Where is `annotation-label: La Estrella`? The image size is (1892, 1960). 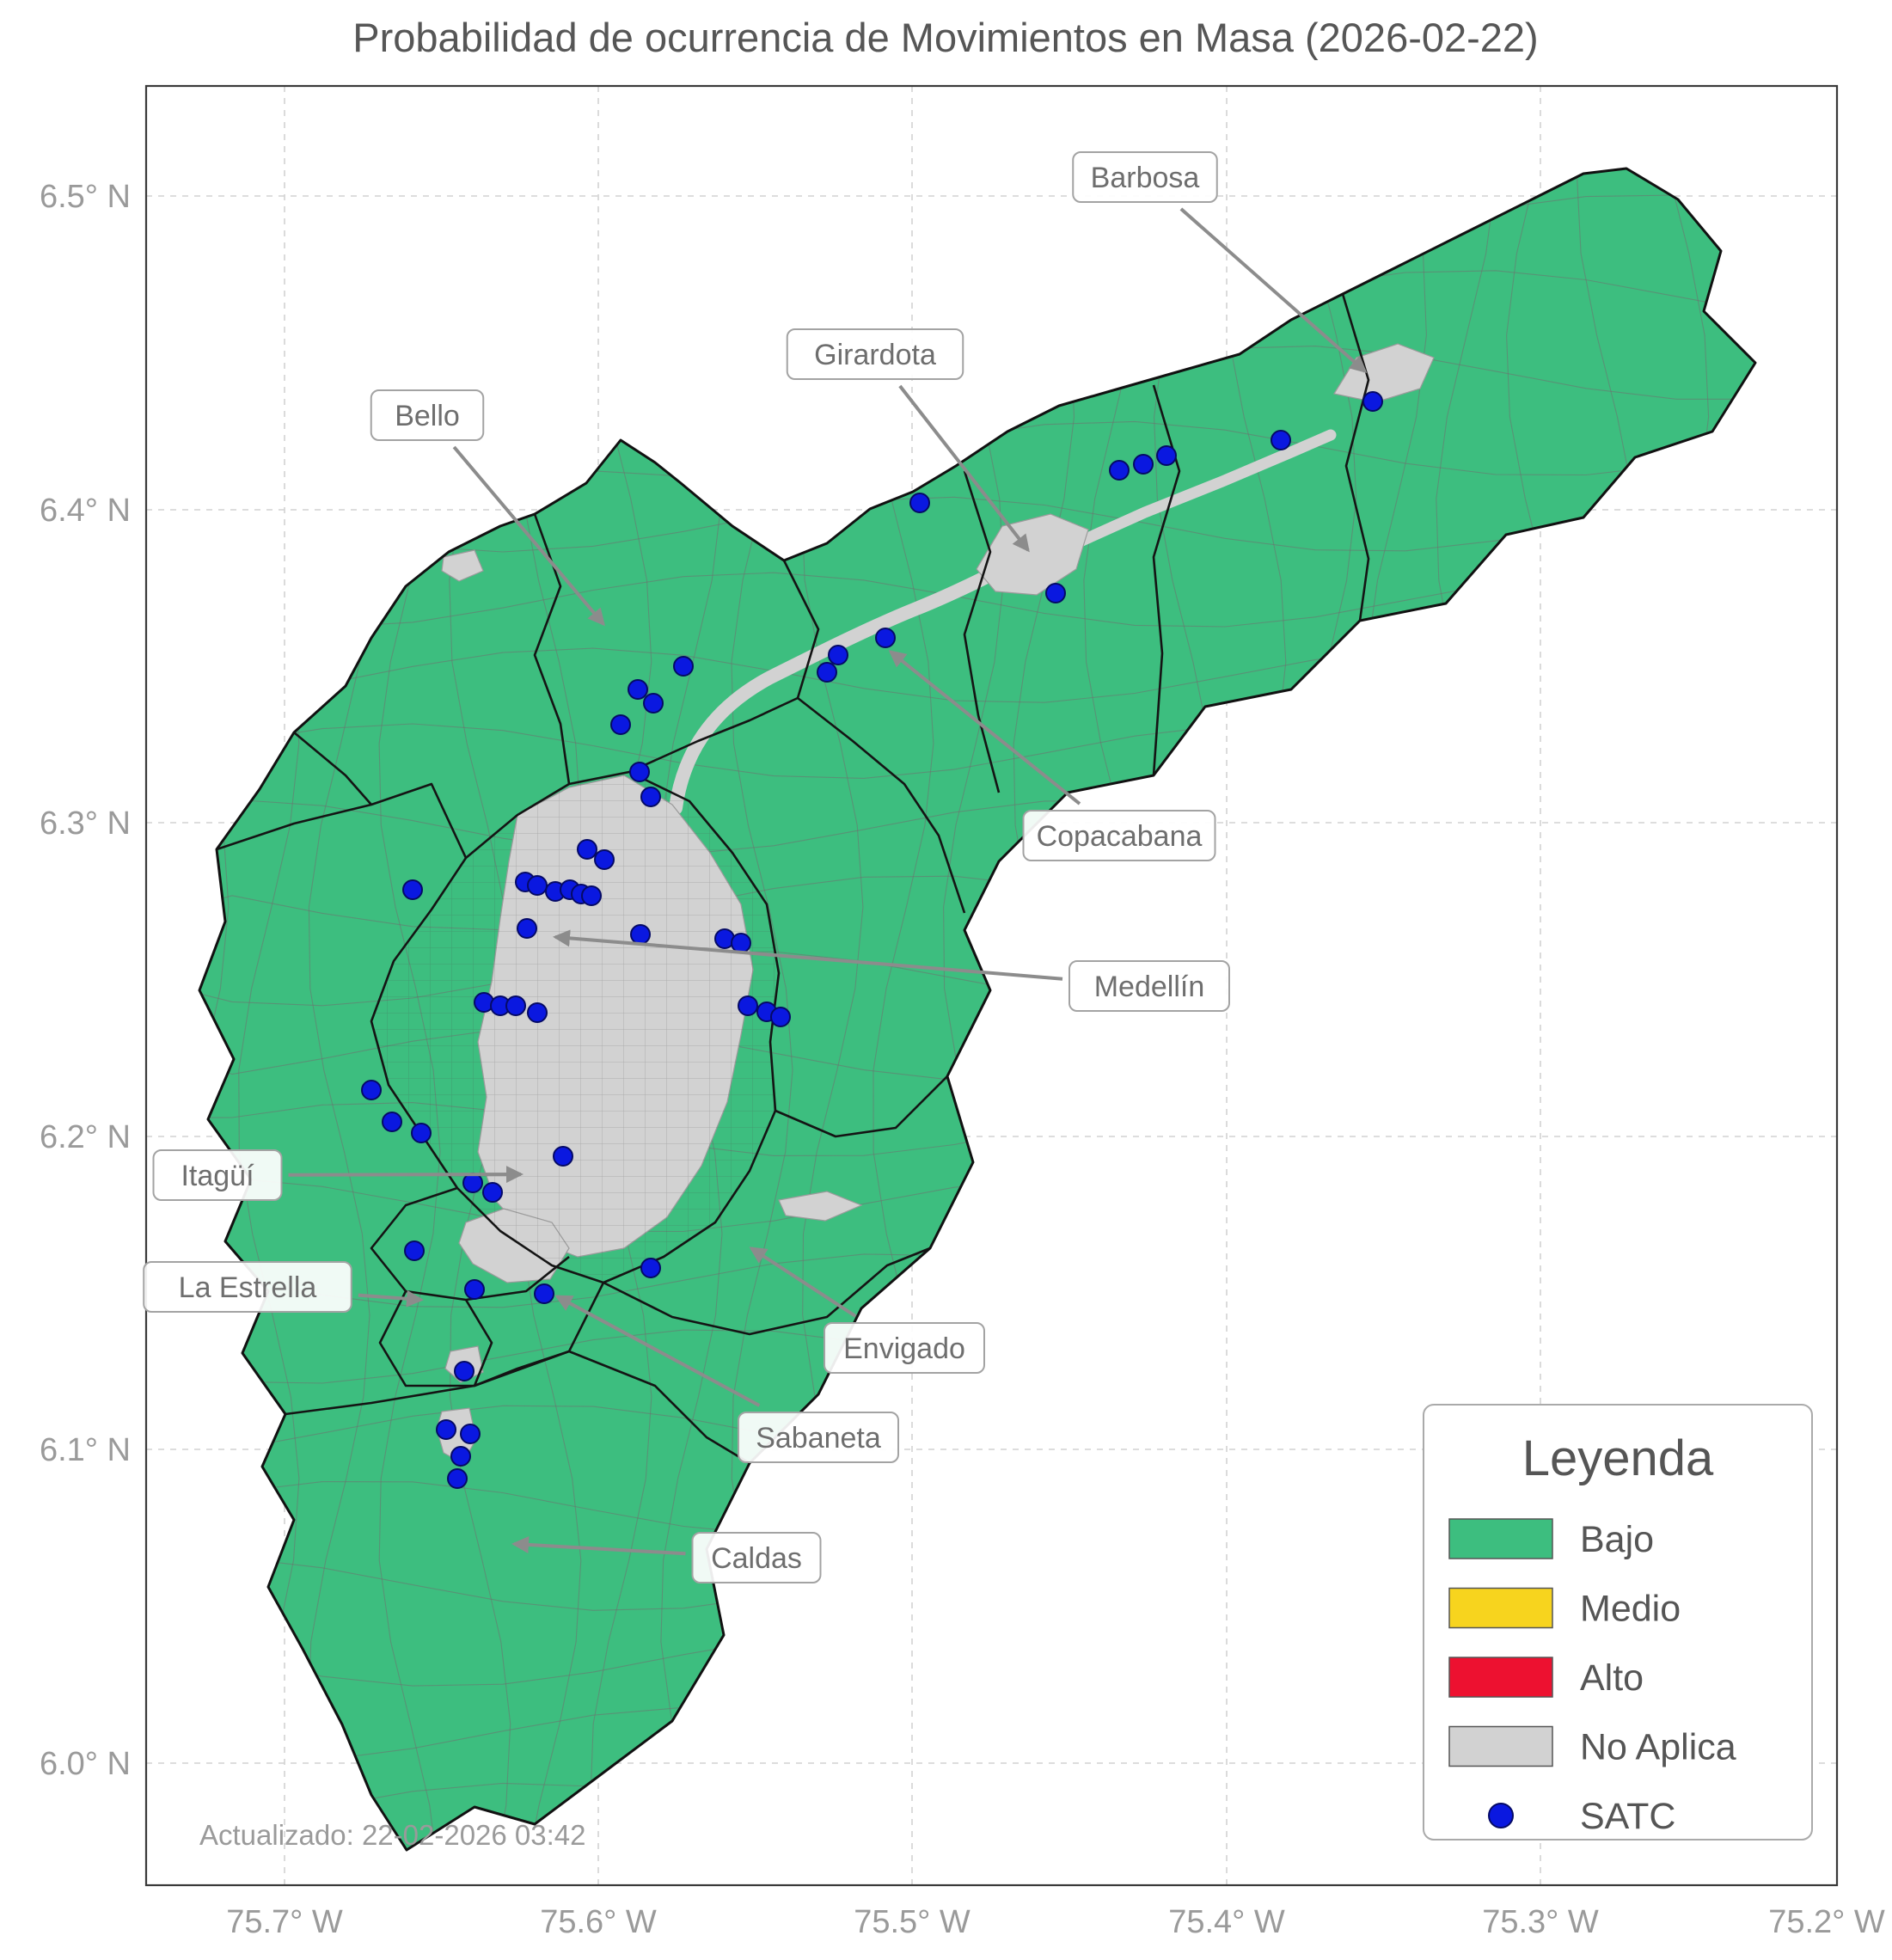 annotation-label: La Estrella is located at coordinates (248, 1287).